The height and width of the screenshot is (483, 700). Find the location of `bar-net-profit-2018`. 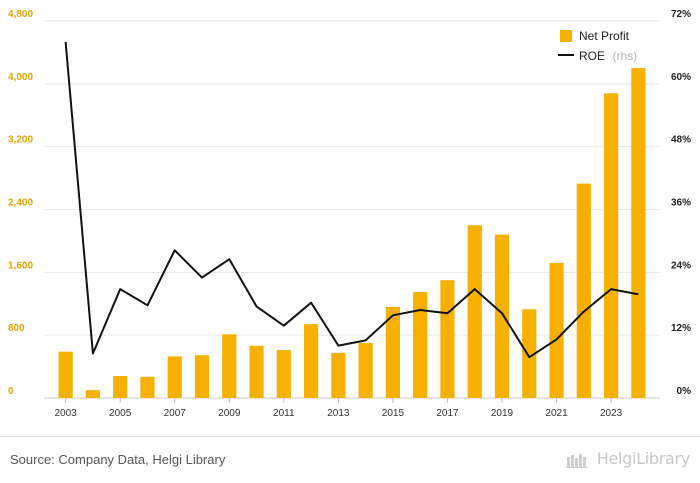

bar-net-profit-2018 is located at coordinates (474, 311).